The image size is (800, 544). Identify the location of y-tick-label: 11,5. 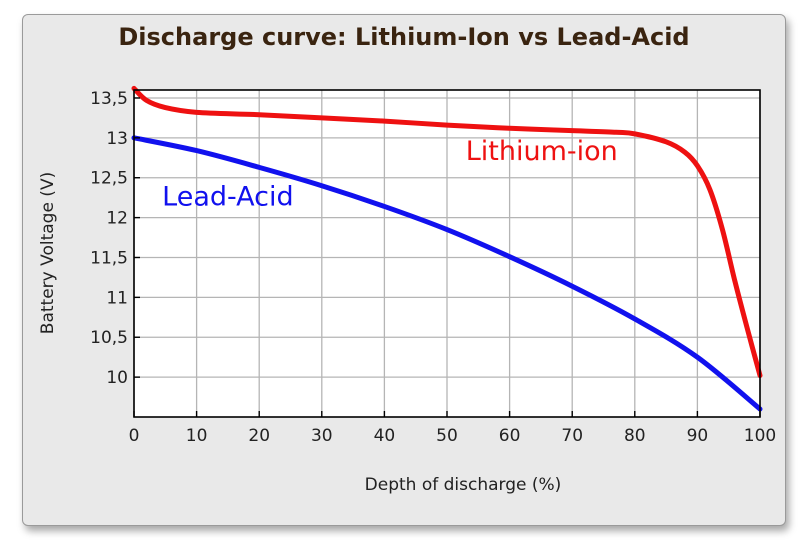
(109, 258).